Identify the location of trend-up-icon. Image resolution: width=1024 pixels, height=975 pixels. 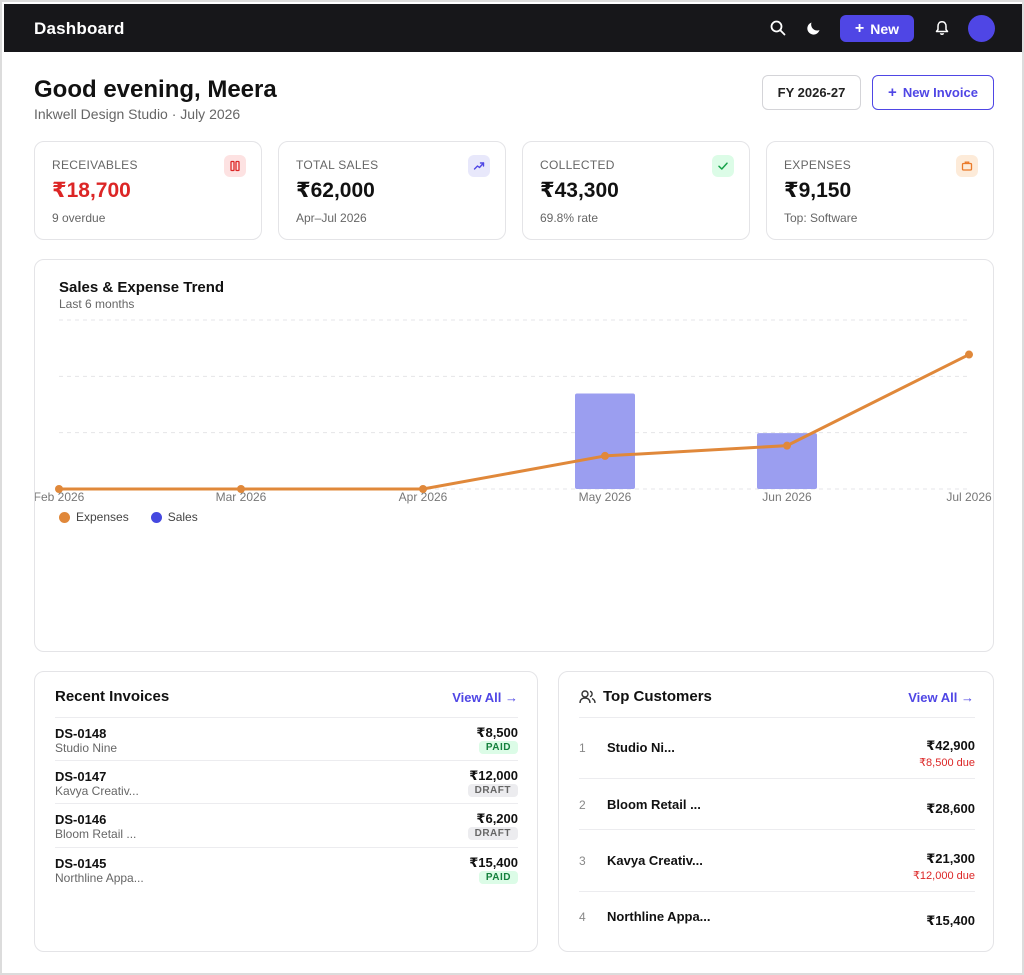
(479, 166).